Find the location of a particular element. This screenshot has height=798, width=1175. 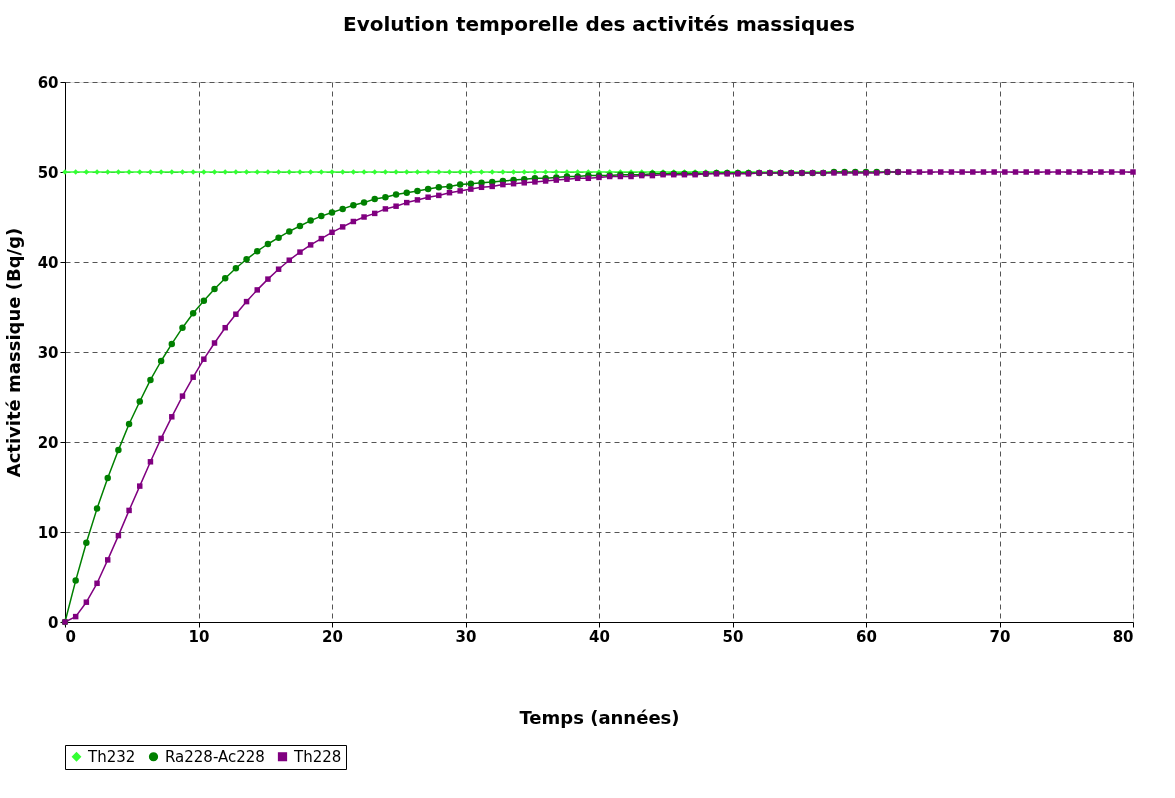

y-tick-label: 60 is located at coordinates (48, 82).